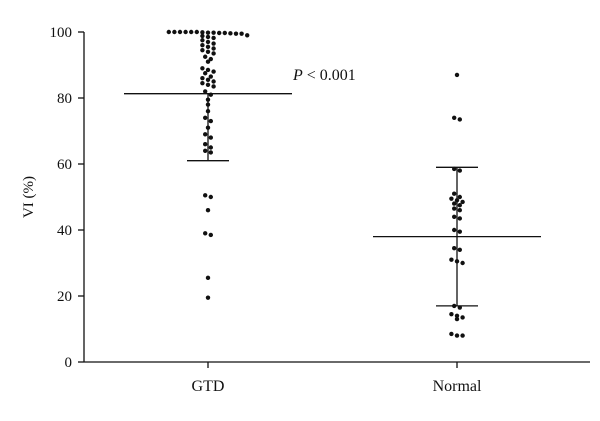 This screenshot has width=600, height=421. What do you see at coordinates (64, 165) in the screenshot?
I see `y-tick-label: 60` at bounding box center [64, 165].